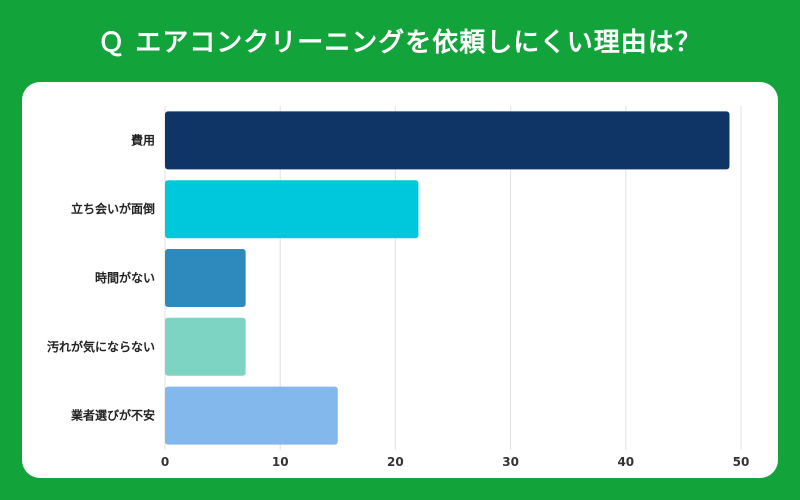  Describe the element at coordinates (625, 462) in the screenshot. I see `x-tick-label: 40` at that location.